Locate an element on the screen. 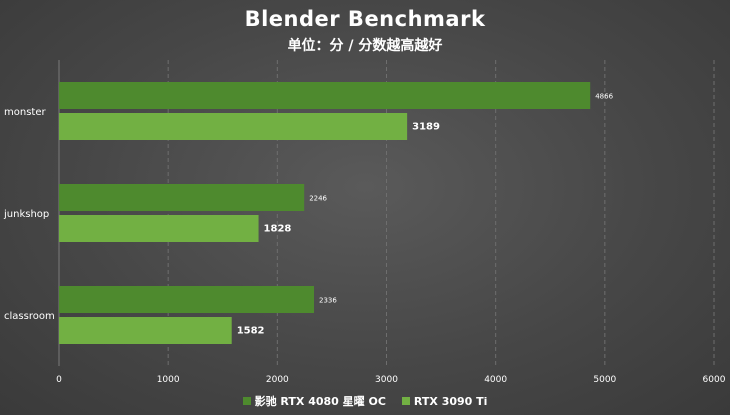  chart-subtitle: 单位：分 / 分数越高越好 is located at coordinates (365, 46).